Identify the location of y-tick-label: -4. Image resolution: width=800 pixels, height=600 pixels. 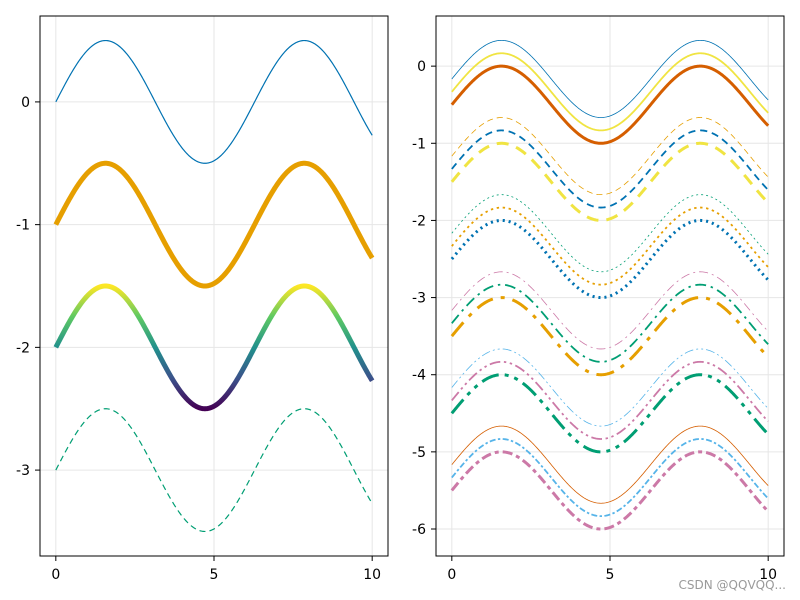
(419, 376).